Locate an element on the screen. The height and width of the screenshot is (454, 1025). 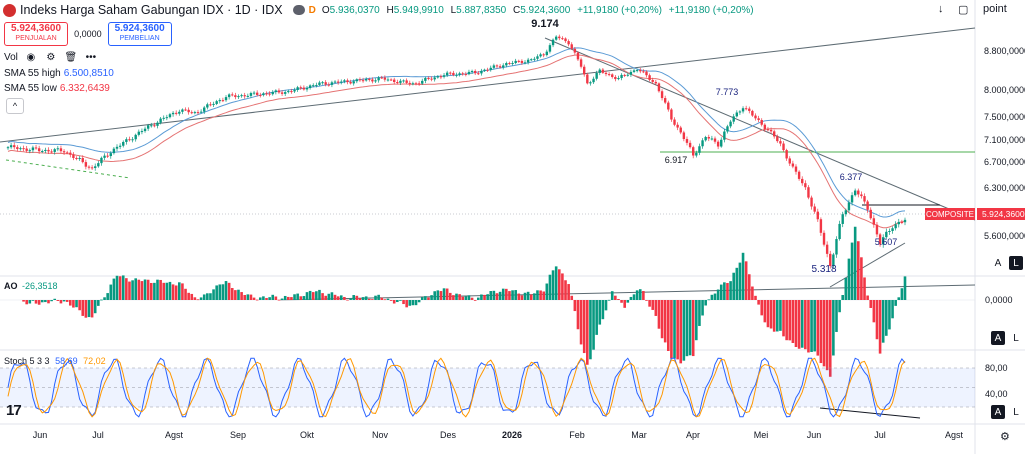
stoch-auto-button: A is located at coordinates (998, 412).